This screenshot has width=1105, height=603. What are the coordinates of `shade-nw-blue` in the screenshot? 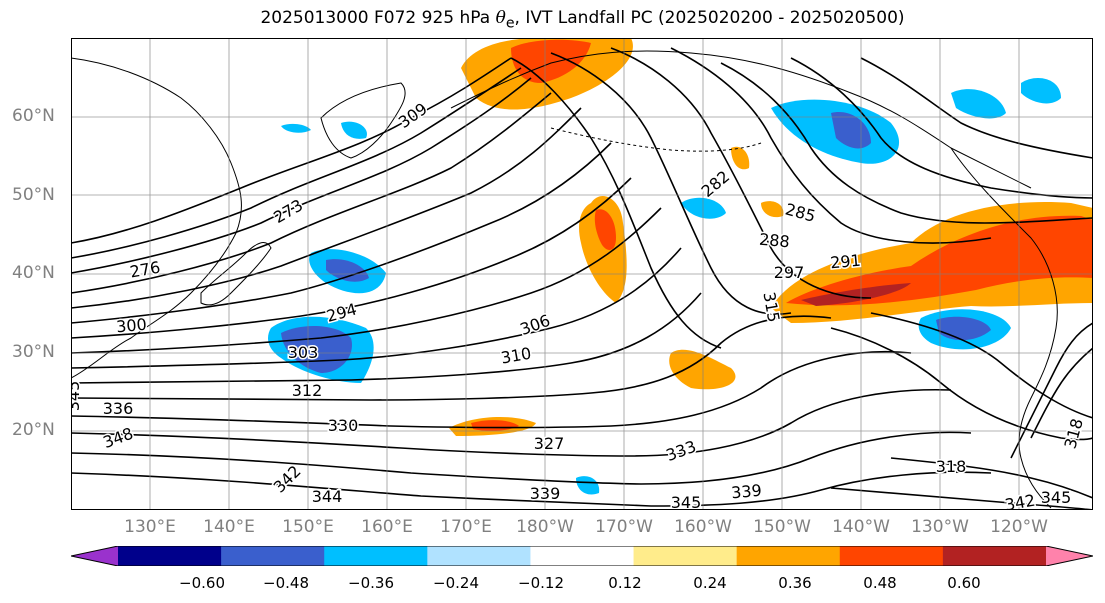 It's located at (978, 104).